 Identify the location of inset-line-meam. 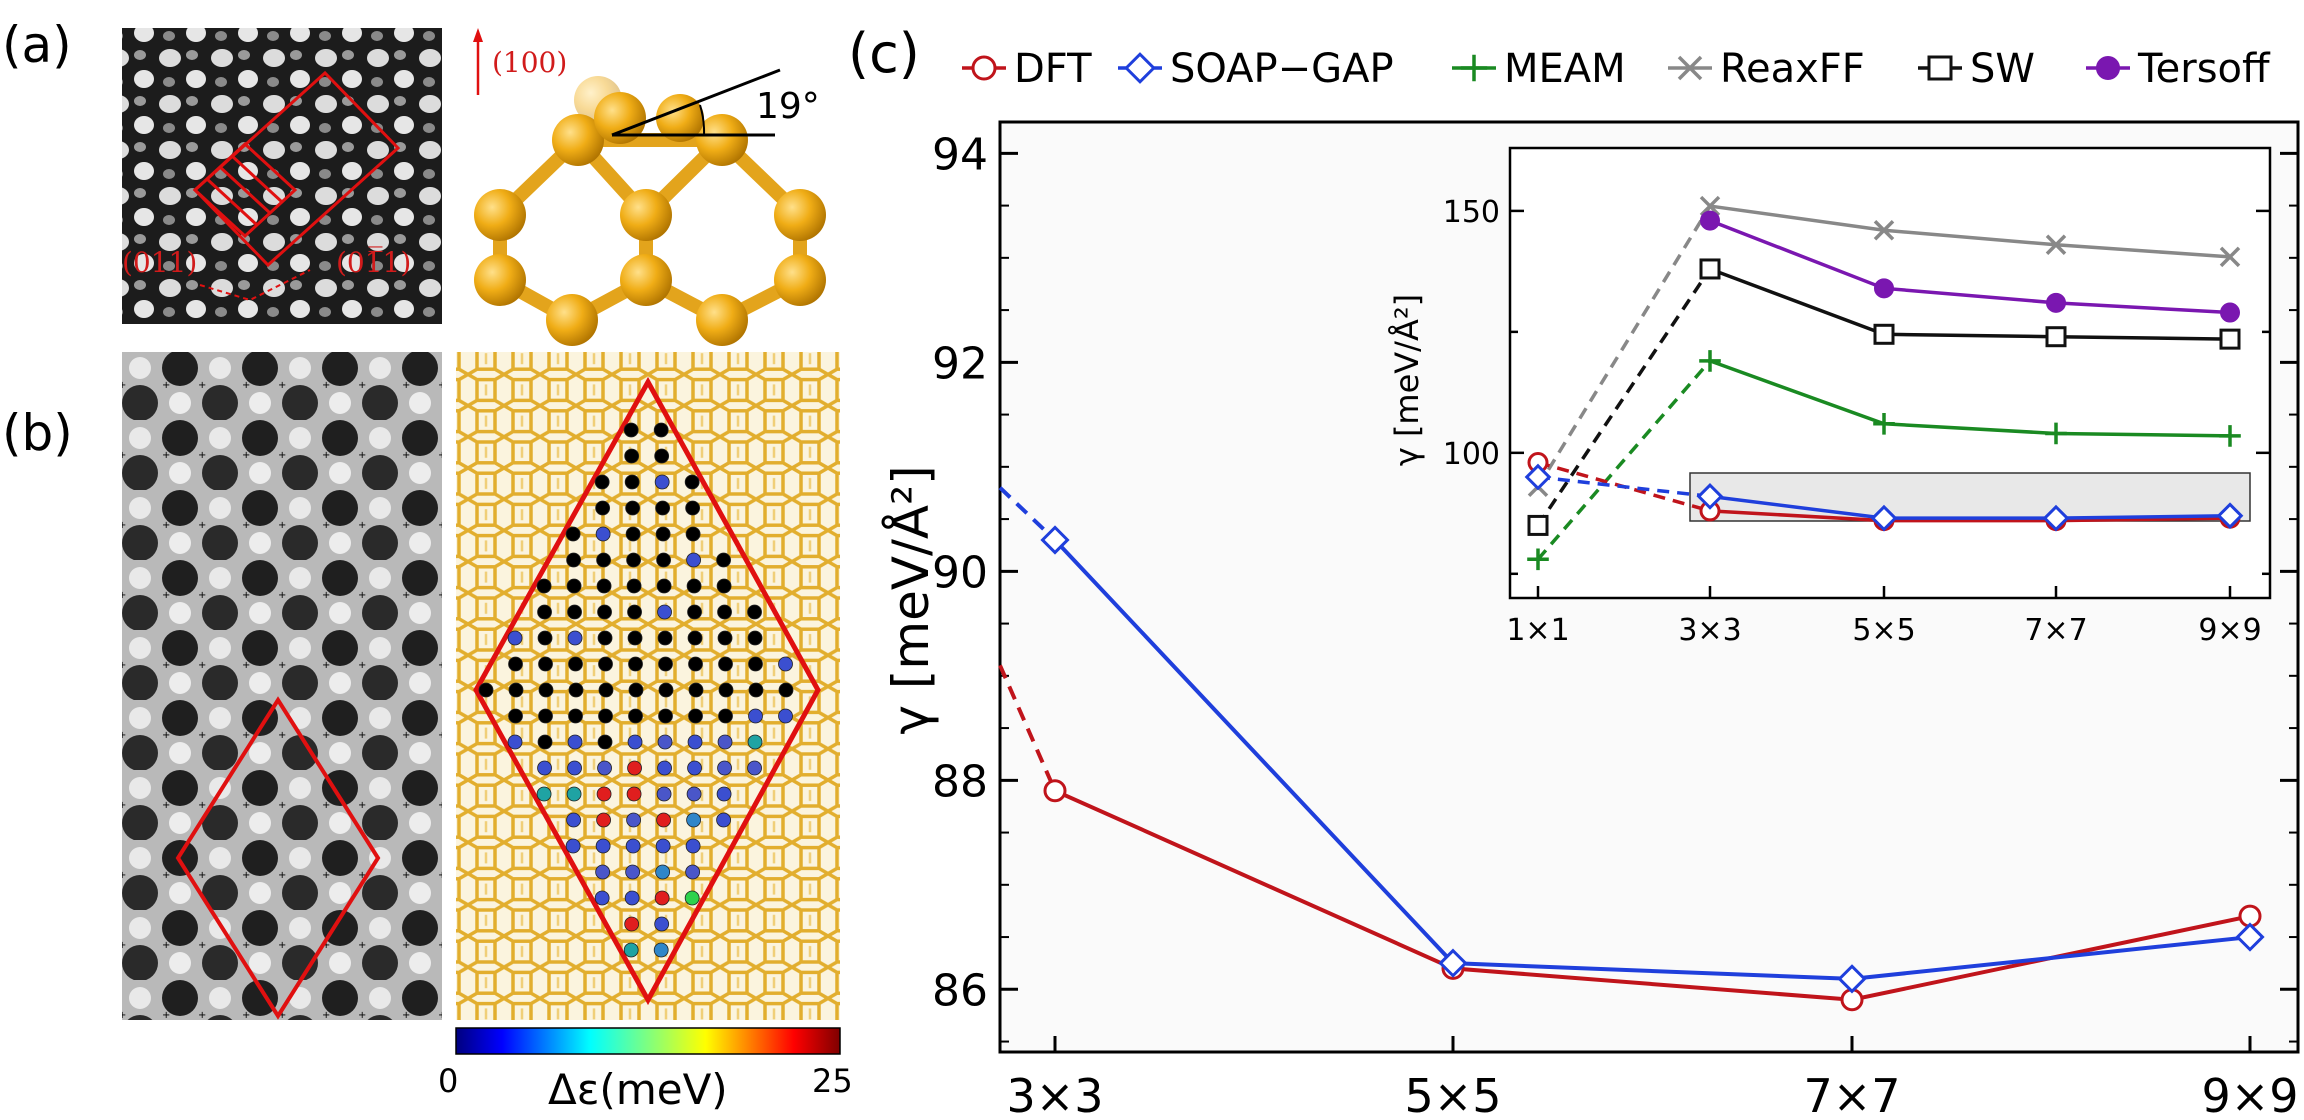
(1970, 398).